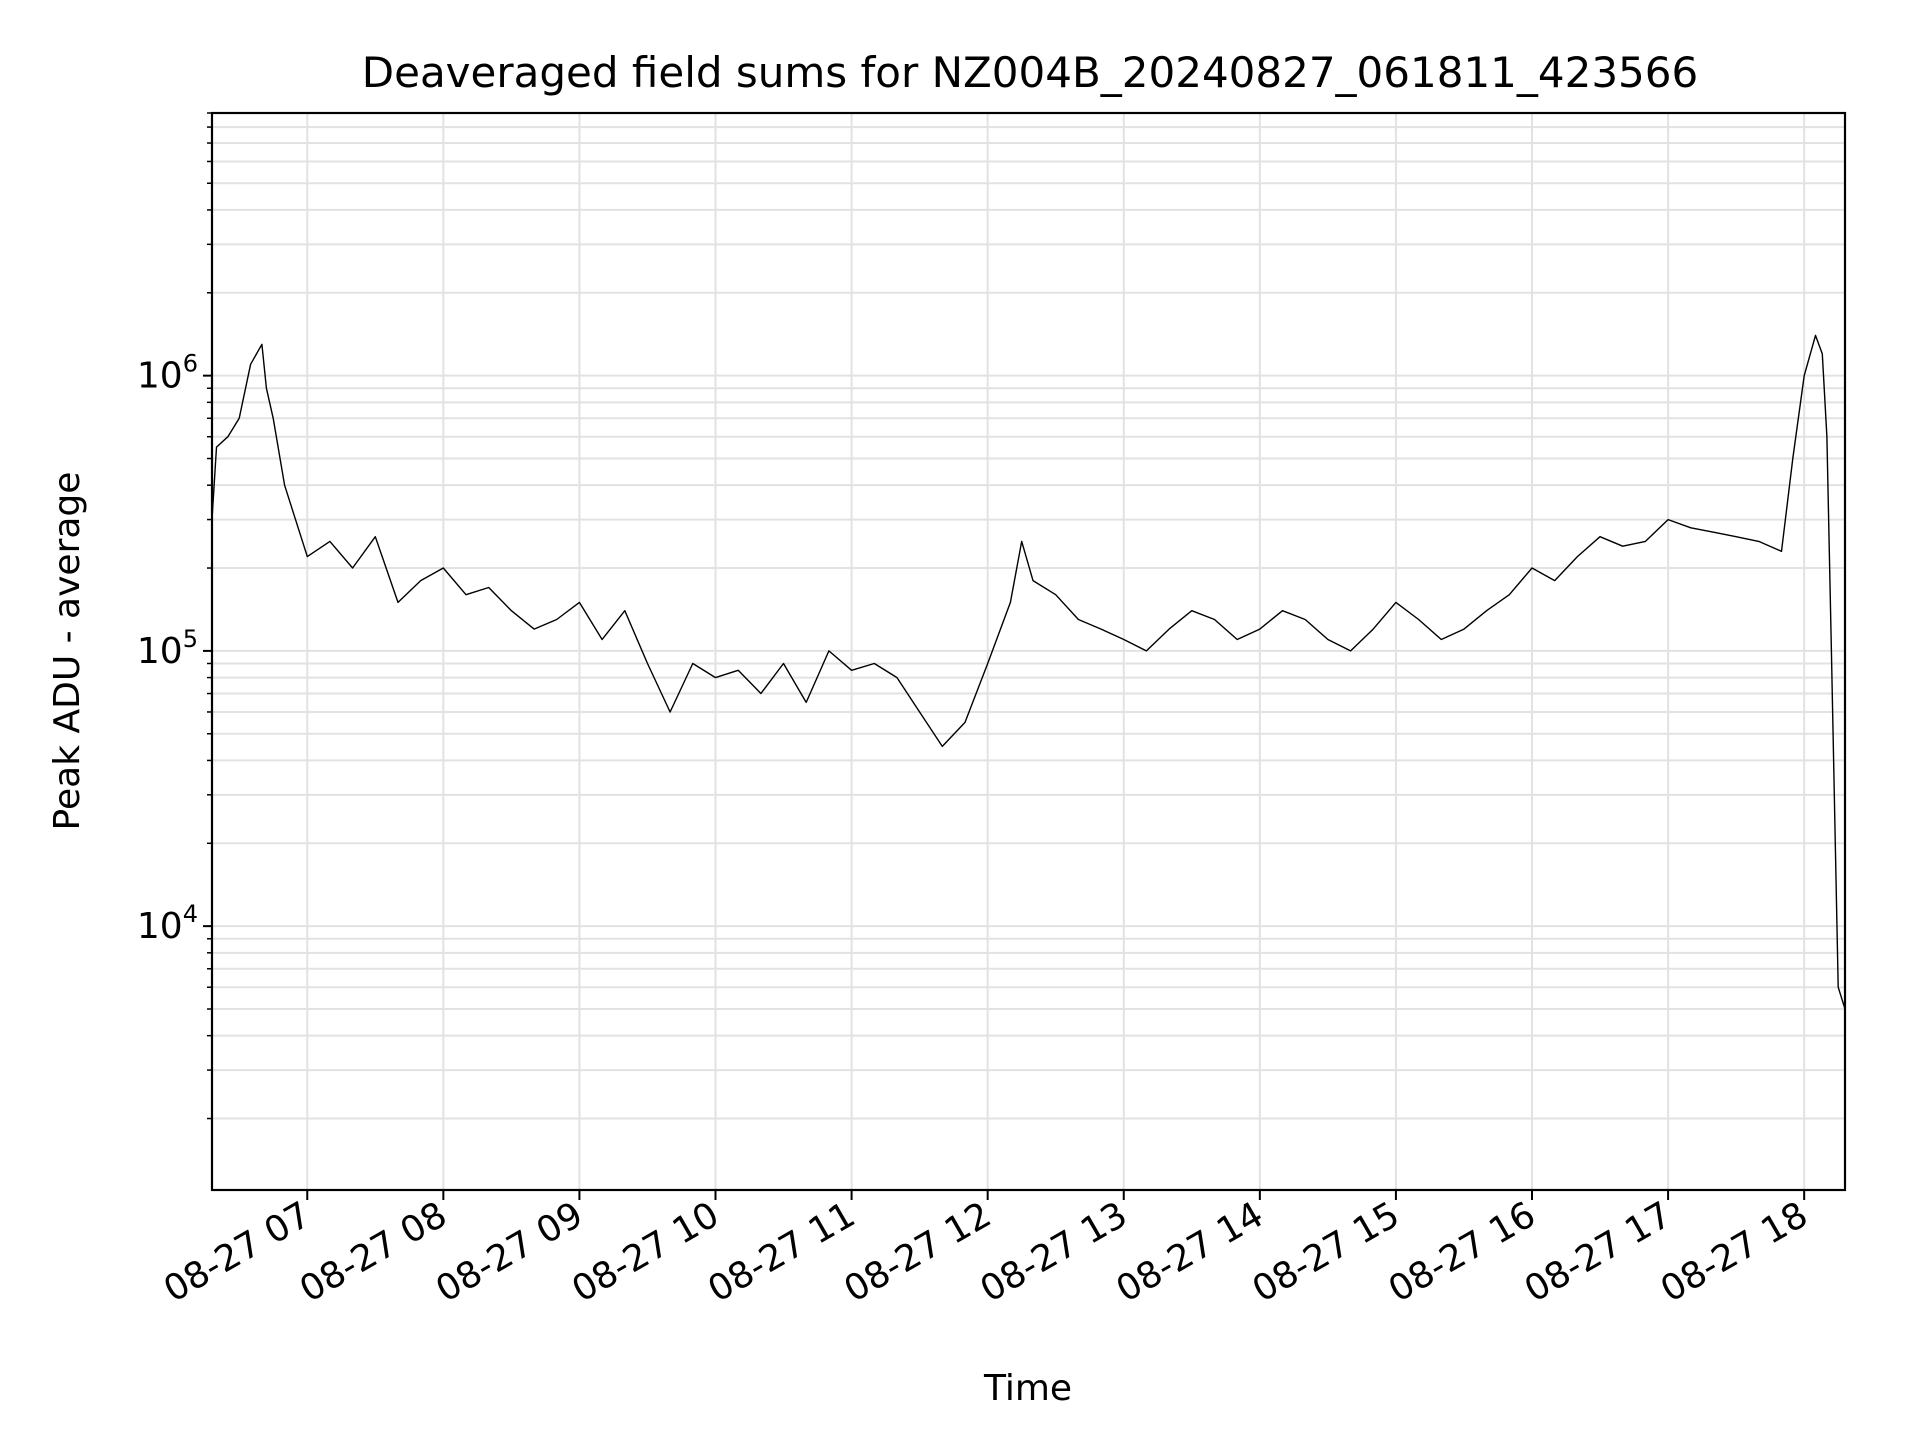 This screenshot has height=1440, width=1920. I want to click on y-tick-label-exponent: 4, so click(190, 914).